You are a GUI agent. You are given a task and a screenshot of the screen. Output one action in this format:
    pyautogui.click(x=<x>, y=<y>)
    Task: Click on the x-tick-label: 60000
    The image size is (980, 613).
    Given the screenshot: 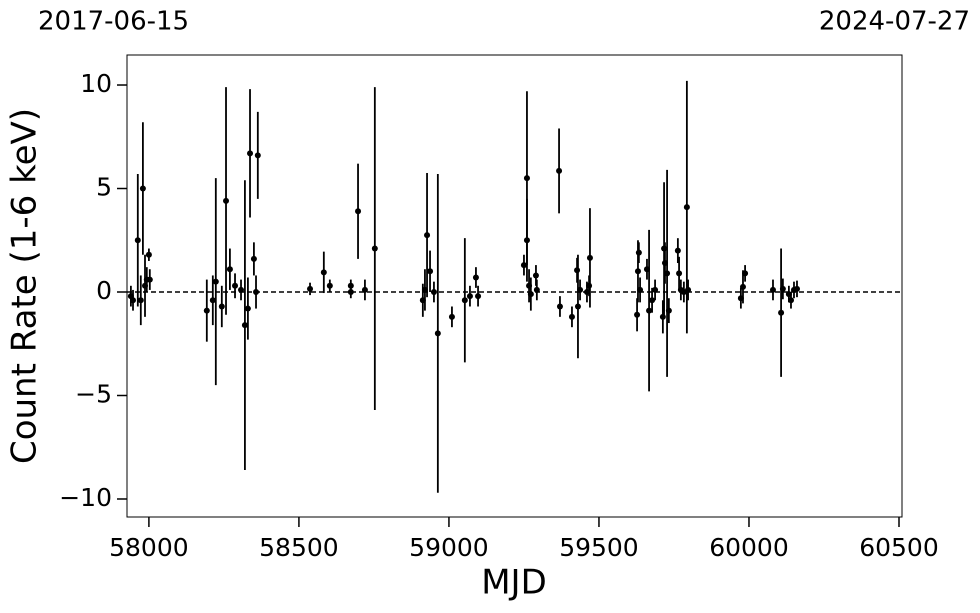 What is the action you would take?
    pyautogui.click(x=749, y=547)
    